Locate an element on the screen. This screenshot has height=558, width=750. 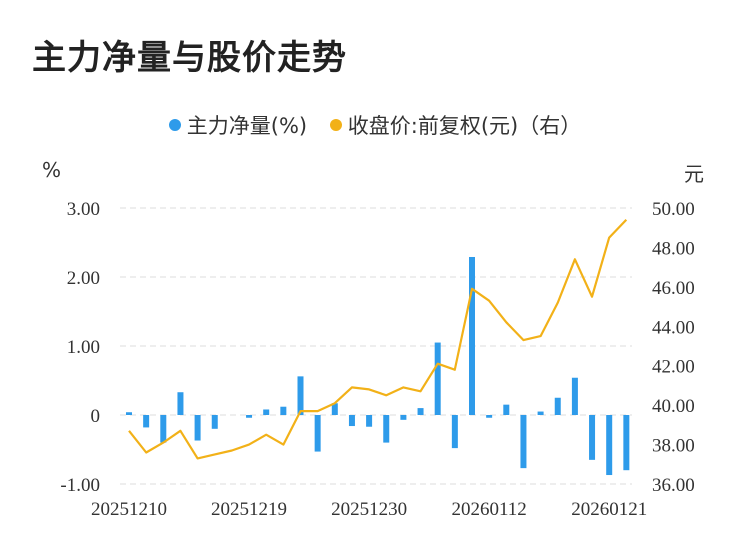
legend-item-net-volume: 主力净量(%) is located at coordinates (238, 125).